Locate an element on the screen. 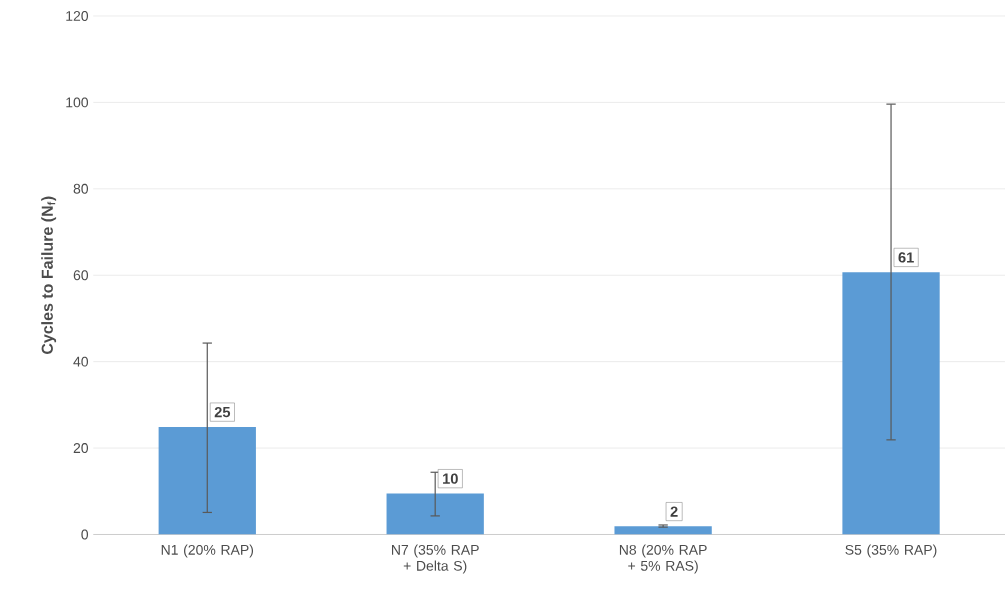 Image resolution: width=1005 pixels, height=613 pixels. data-label: 25 is located at coordinates (222, 412).